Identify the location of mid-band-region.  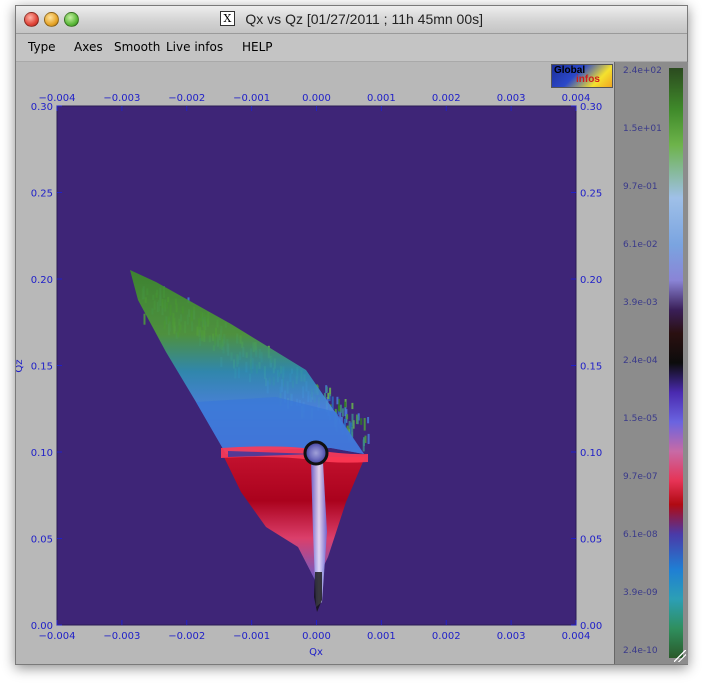
(280, 425).